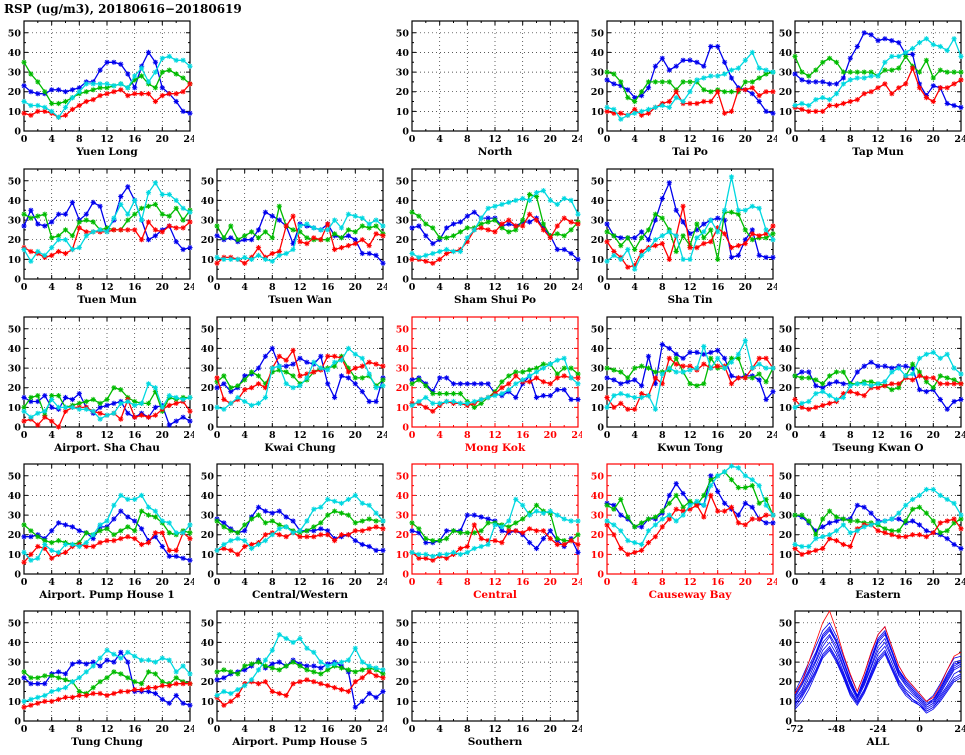 This screenshot has width=965, height=755. I want to click on svg-text: Kwai Chung, so click(300, 447).